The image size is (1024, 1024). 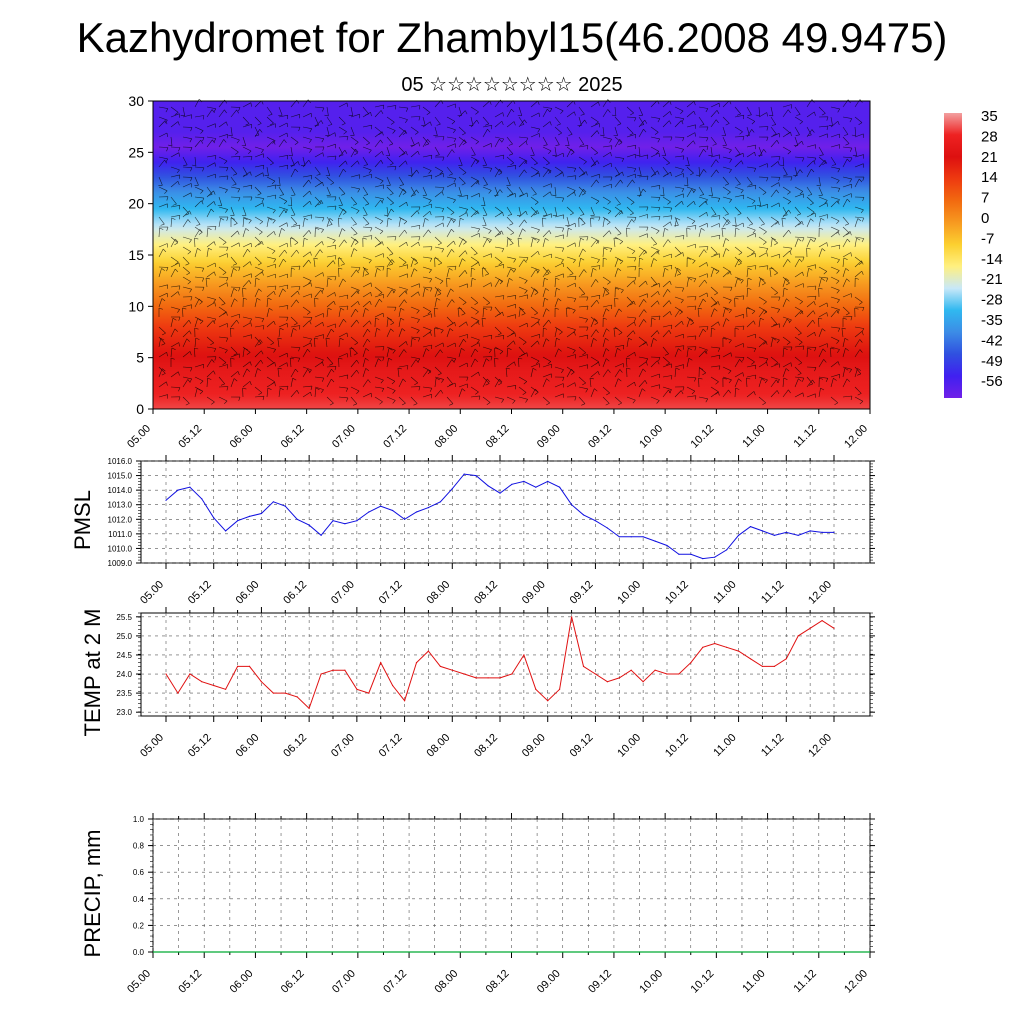 I want to click on chart-subtitle: 05 ☆☆☆☆☆☆☆☆ 2025, so click(x=512, y=85).